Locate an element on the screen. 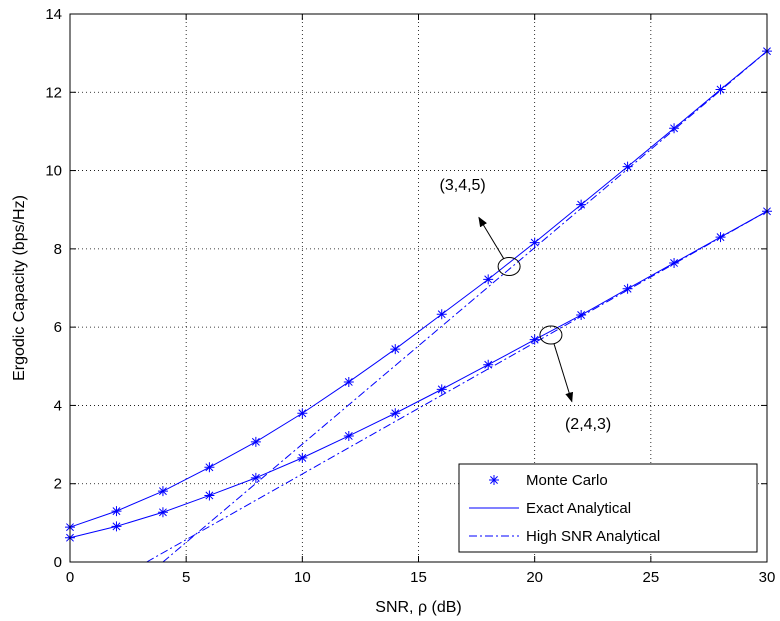 The image size is (780, 621). y-tick-label: 4 is located at coordinates (58, 405).